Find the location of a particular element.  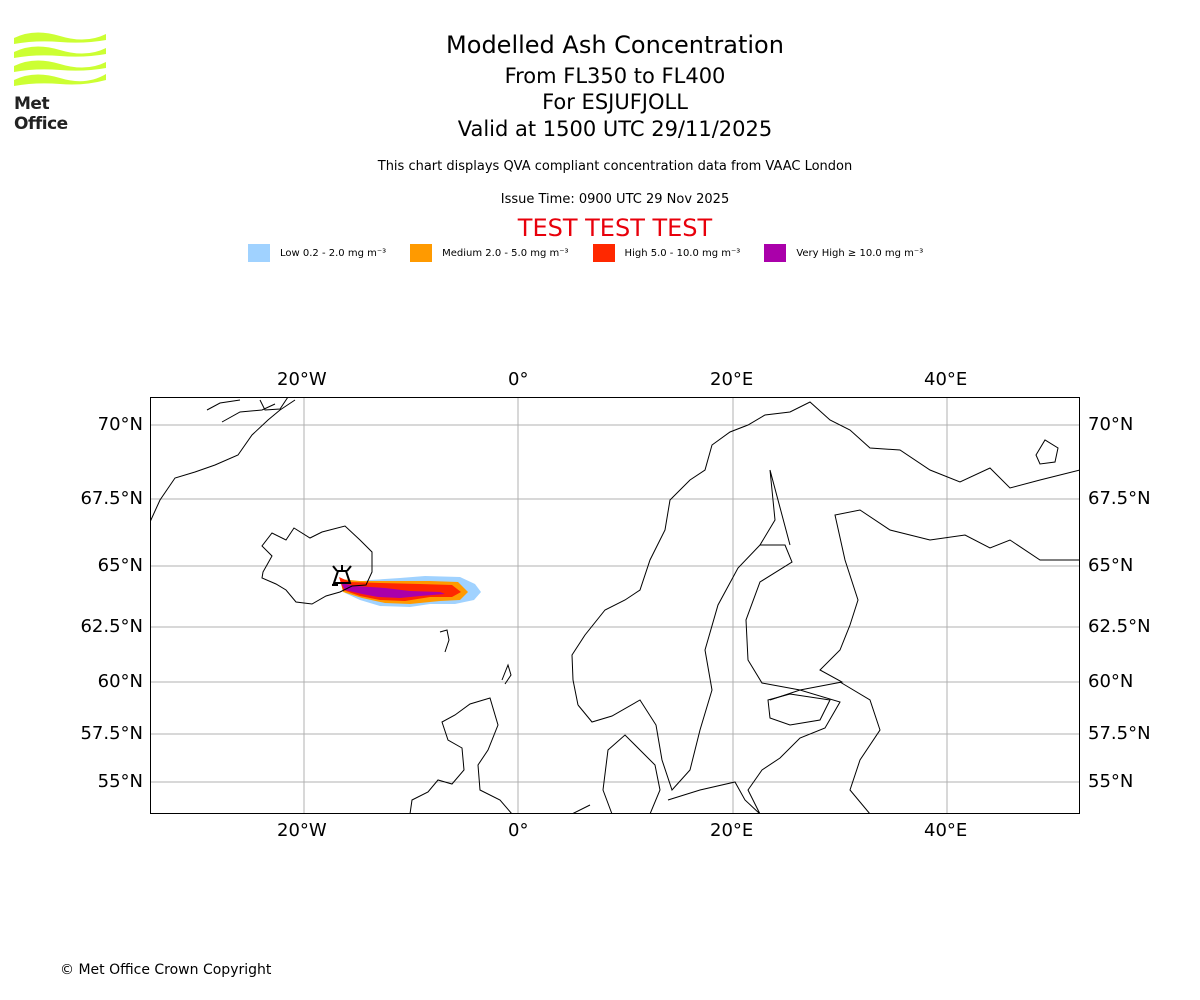

chart-title: Modelled Ash Concentration is located at coordinates (615, 45).